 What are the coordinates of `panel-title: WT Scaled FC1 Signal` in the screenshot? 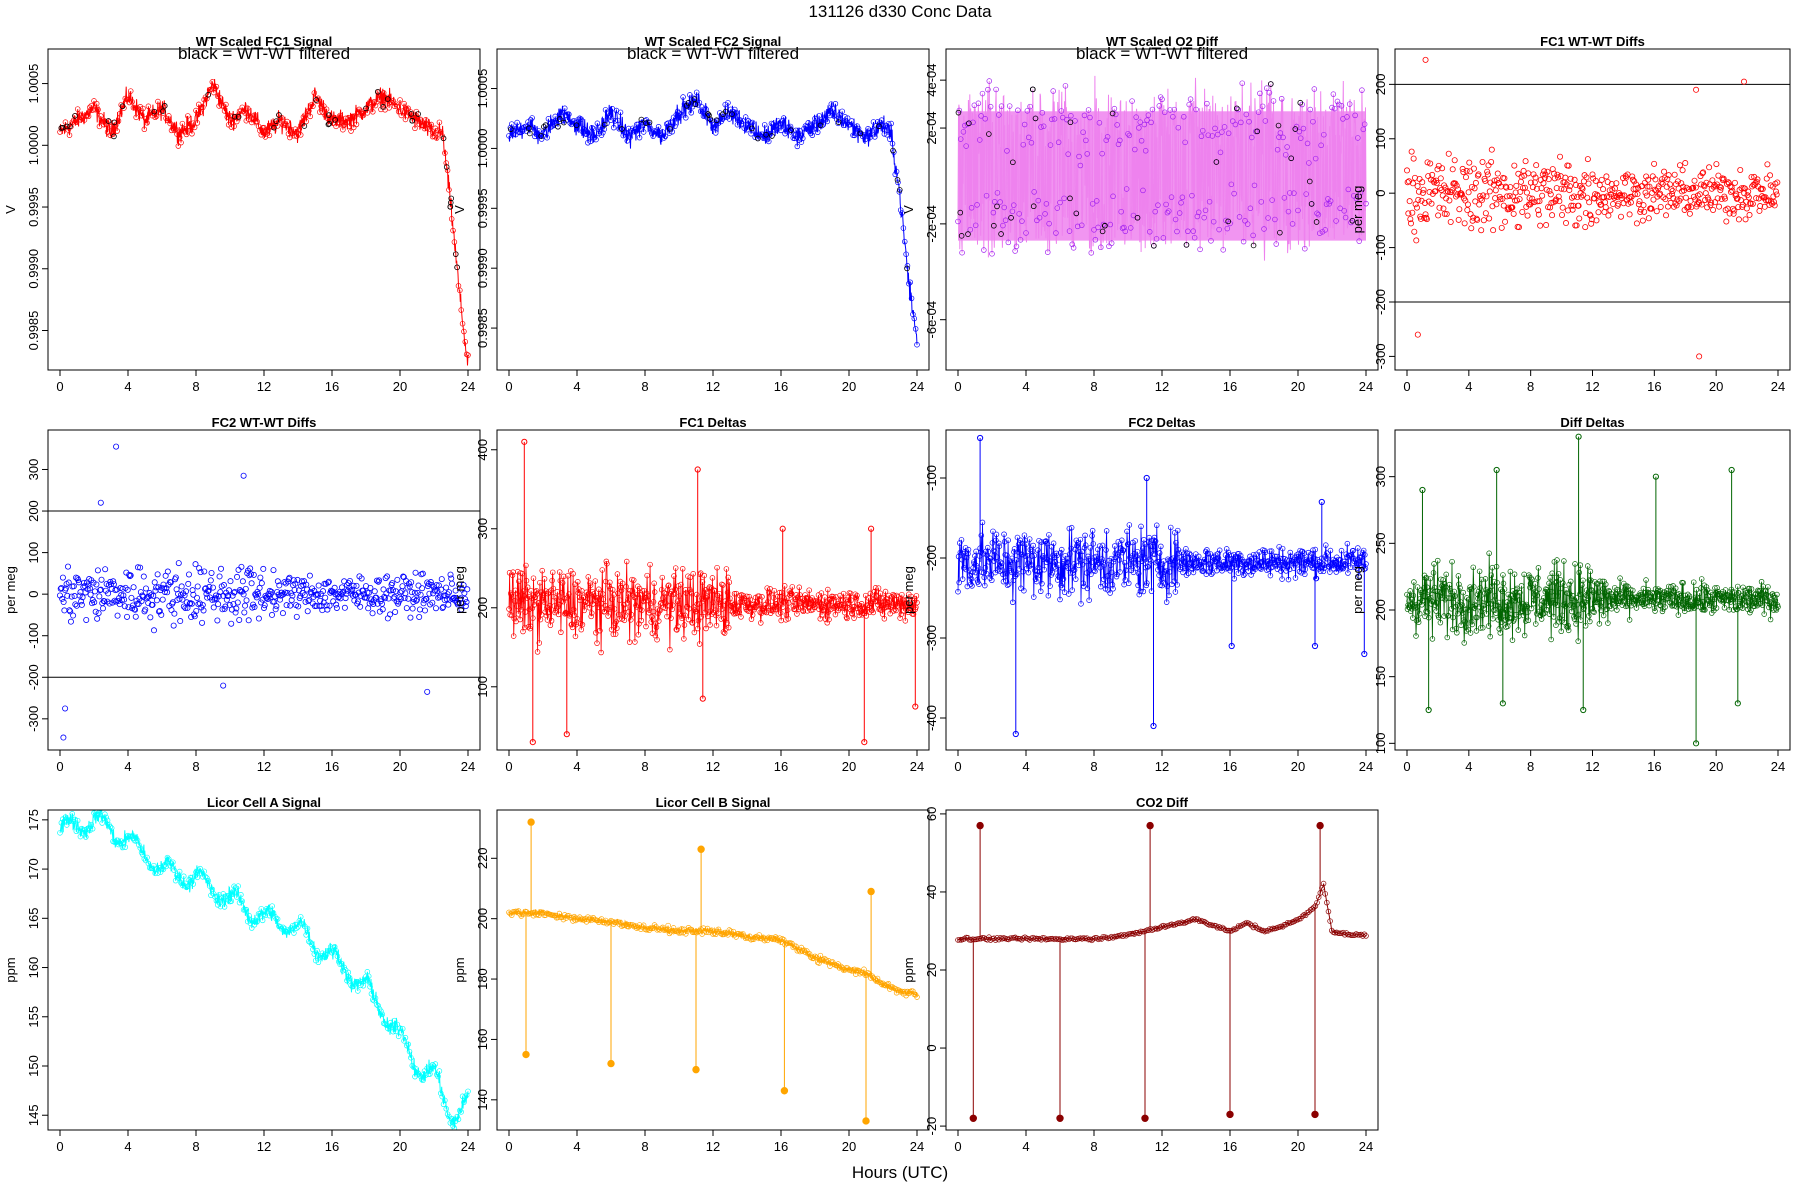 It's located at (264, 41).